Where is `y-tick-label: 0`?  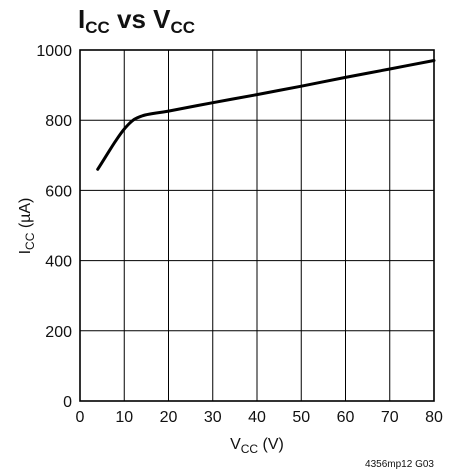
y-tick-label: 0 is located at coordinates (67, 402).